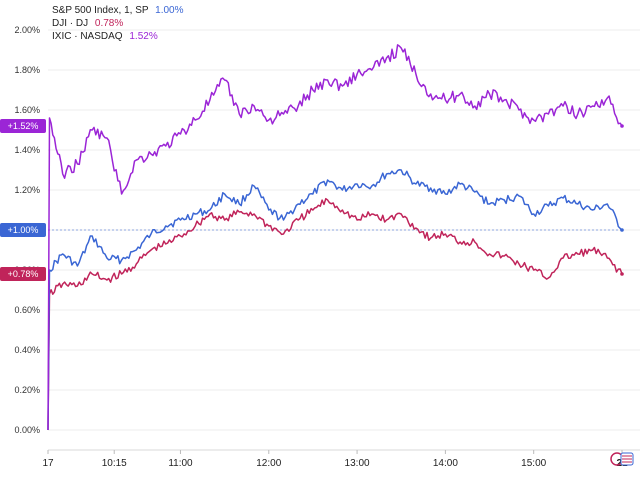  Describe the element at coordinates (622, 274) in the screenshot. I see `badge-dji-end-dot` at that location.